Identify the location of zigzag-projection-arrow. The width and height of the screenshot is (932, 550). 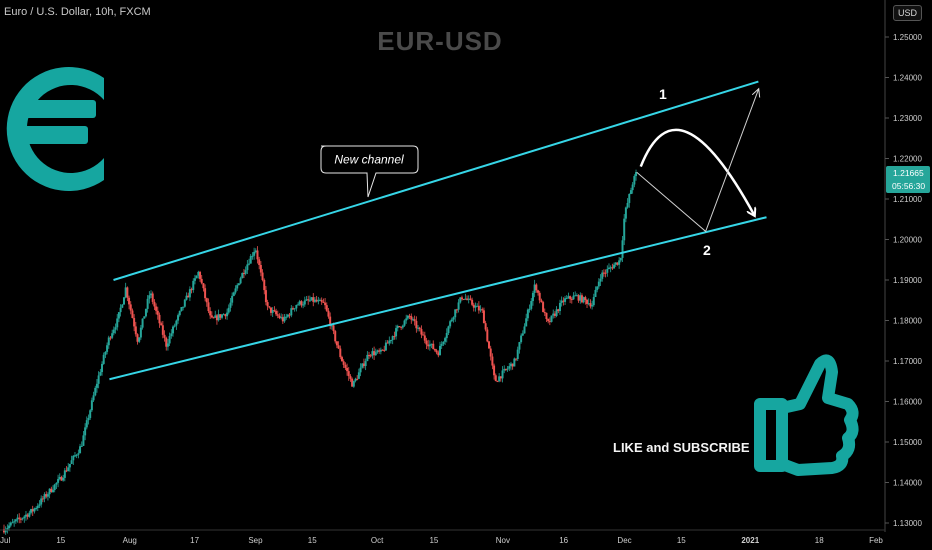
(697, 161).